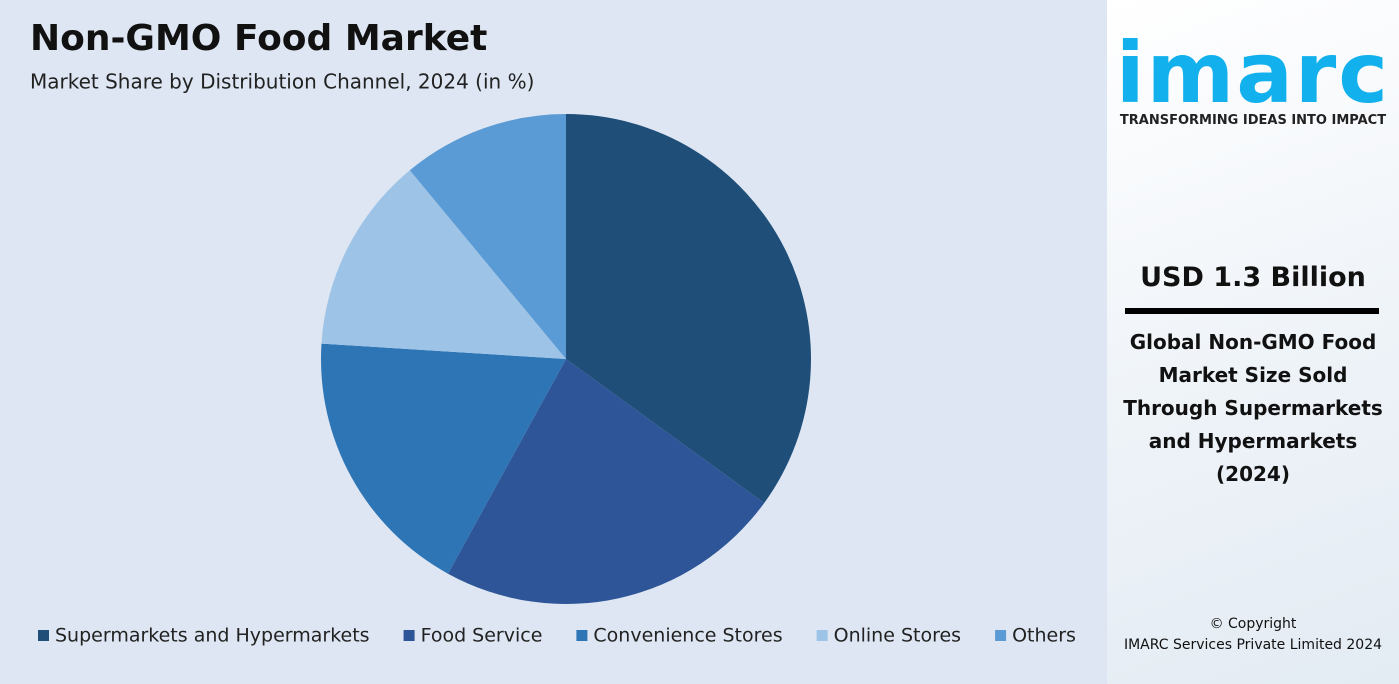 This screenshot has width=1399, height=684. I want to click on company: IMARC Services Private Limited 2024, so click(1253, 645).